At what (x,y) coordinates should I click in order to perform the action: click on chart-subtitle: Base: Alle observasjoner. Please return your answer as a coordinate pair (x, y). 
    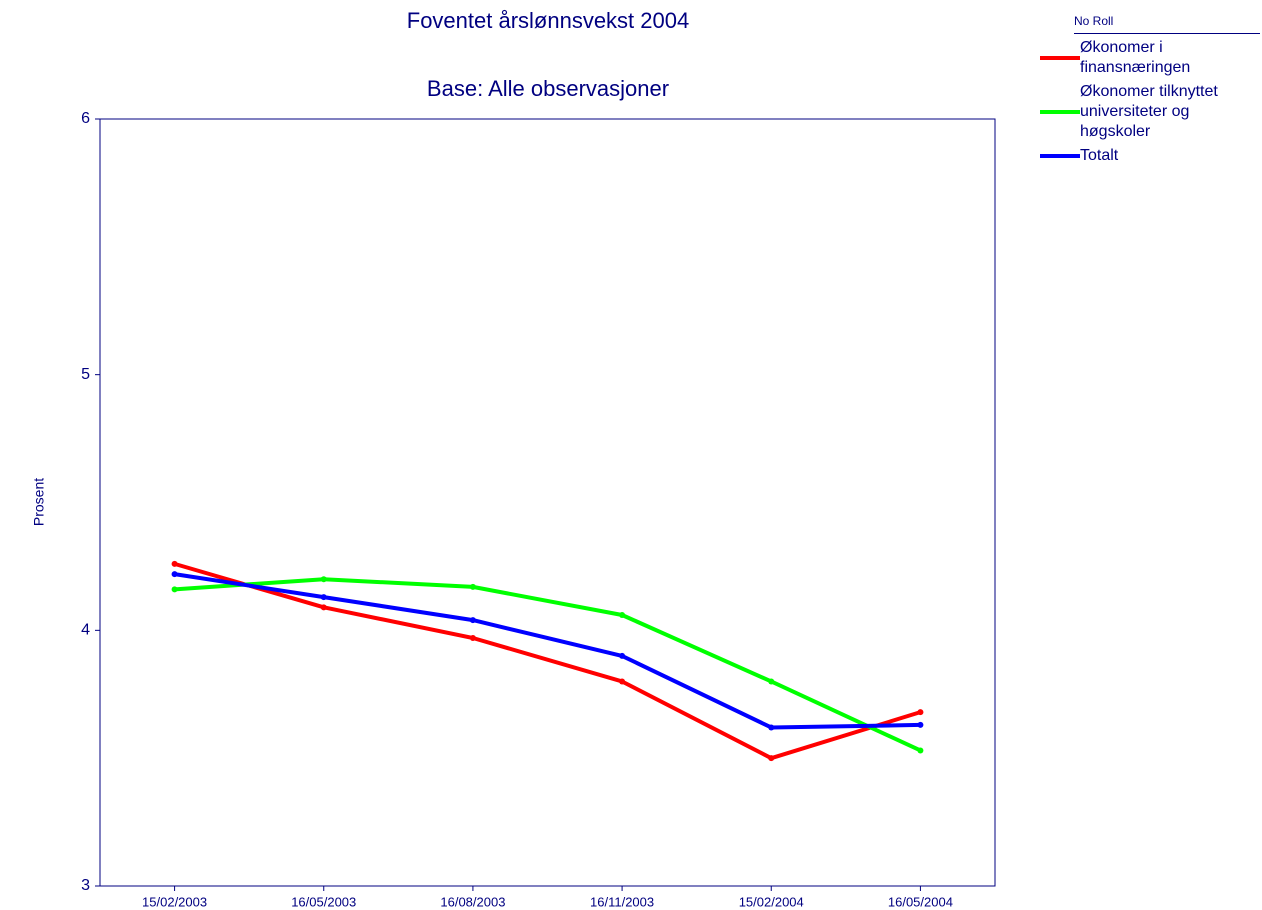
    Looking at the image, I should click on (548, 88).